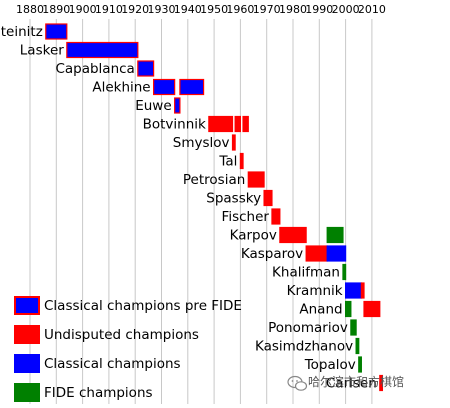 The height and width of the screenshot is (408, 450). What do you see at coordinates (94, 69) in the screenshot?
I see `champion-name-capablanca: Capablanca` at bounding box center [94, 69].